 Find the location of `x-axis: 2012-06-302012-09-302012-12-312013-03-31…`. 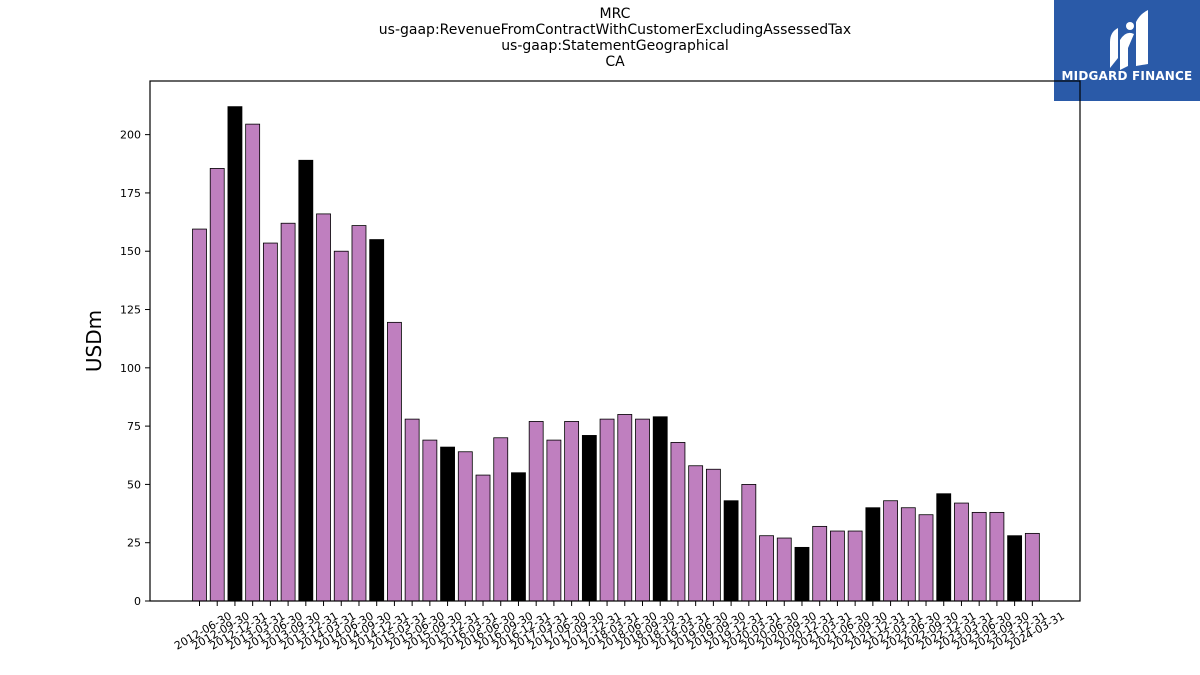

x-axis: 2012-06-302012-09-302012-12-312013-03-31… is located at coordinates (619, 627).